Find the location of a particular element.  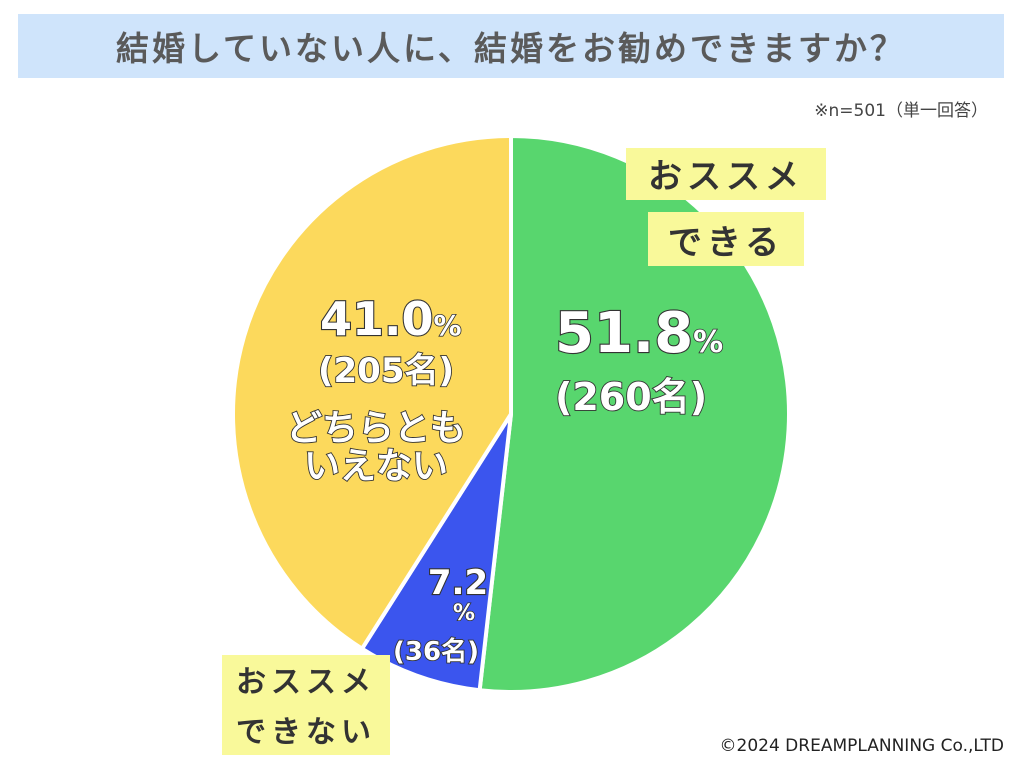

slice-3-category-line-2: いえない is located at coordinates (376, 466).